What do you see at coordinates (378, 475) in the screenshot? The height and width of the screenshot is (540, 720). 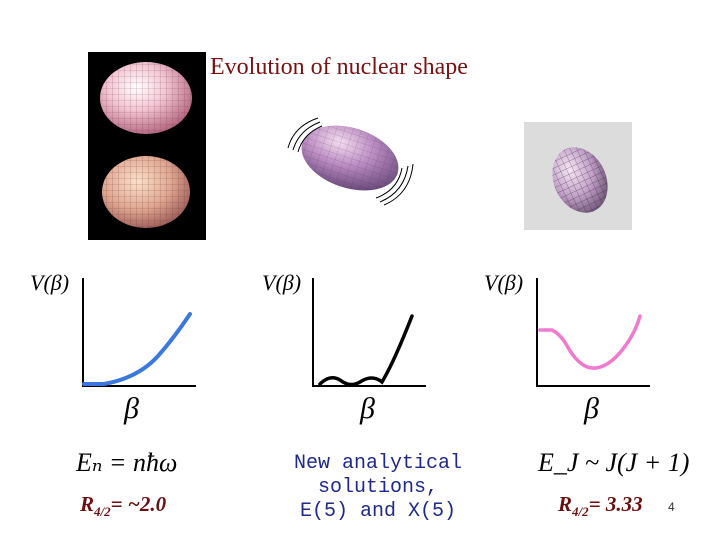 I see `analytical-solutions-line-1: New analytical solutions,` at bounding box center [378, 475].